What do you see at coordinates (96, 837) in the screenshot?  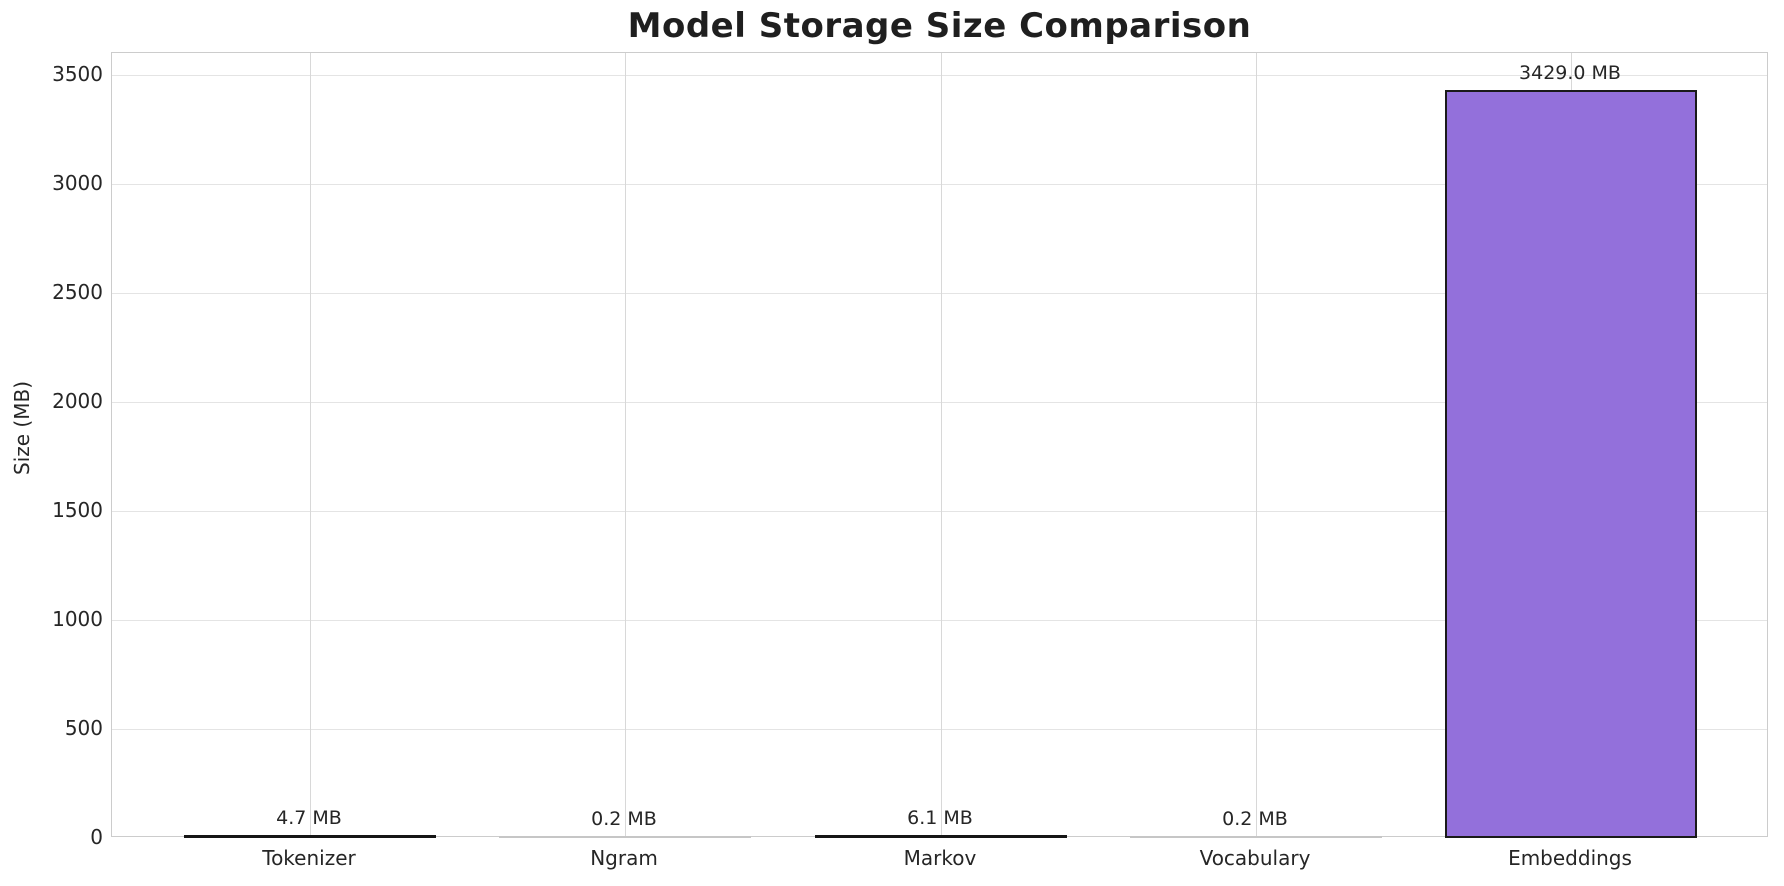 I see `y-tick-label: 0` at bounding box center [96, 837].